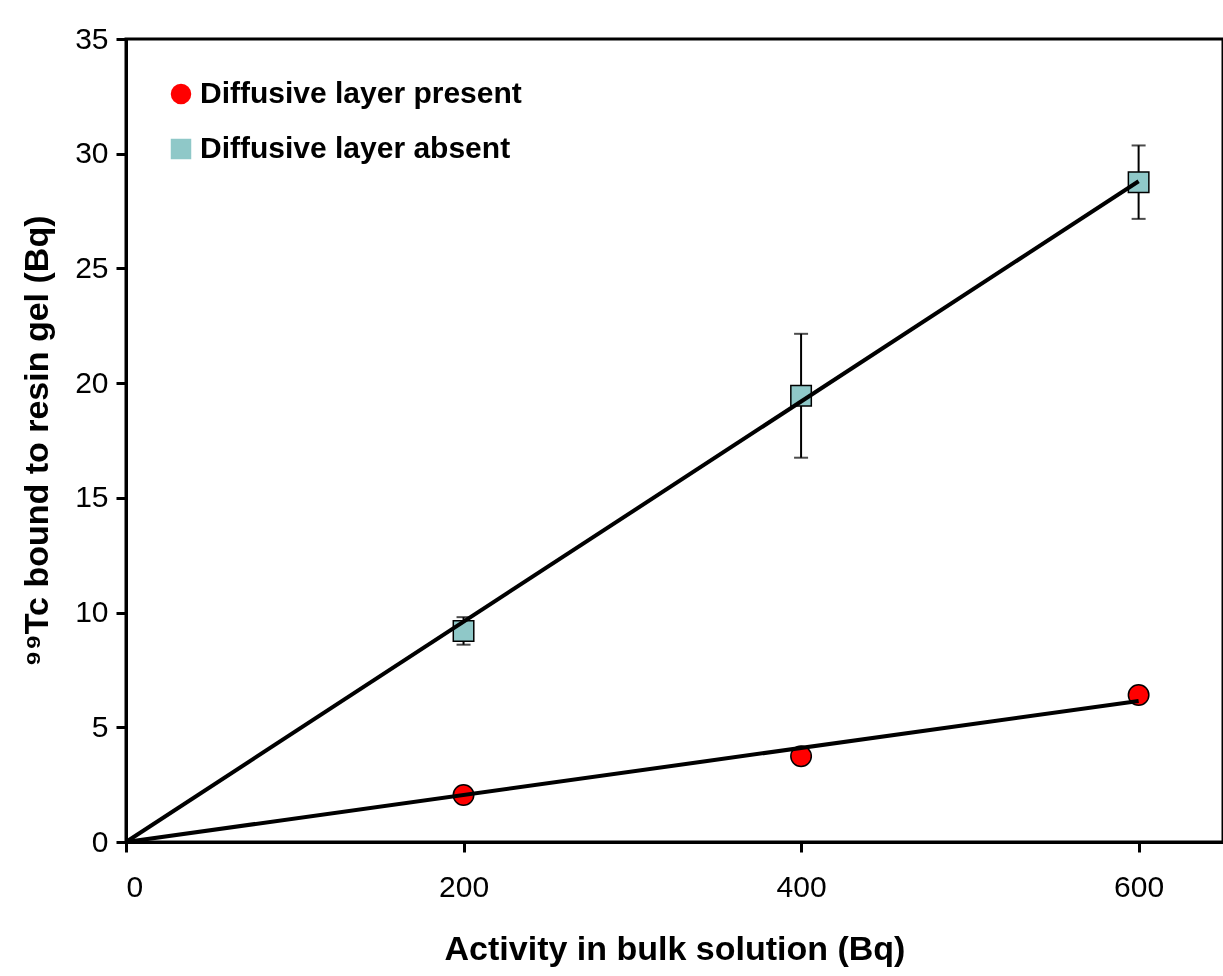 The image size is (1223, 976). I want to click on legend-label: Diffusive layer absent, so click(355, 147).